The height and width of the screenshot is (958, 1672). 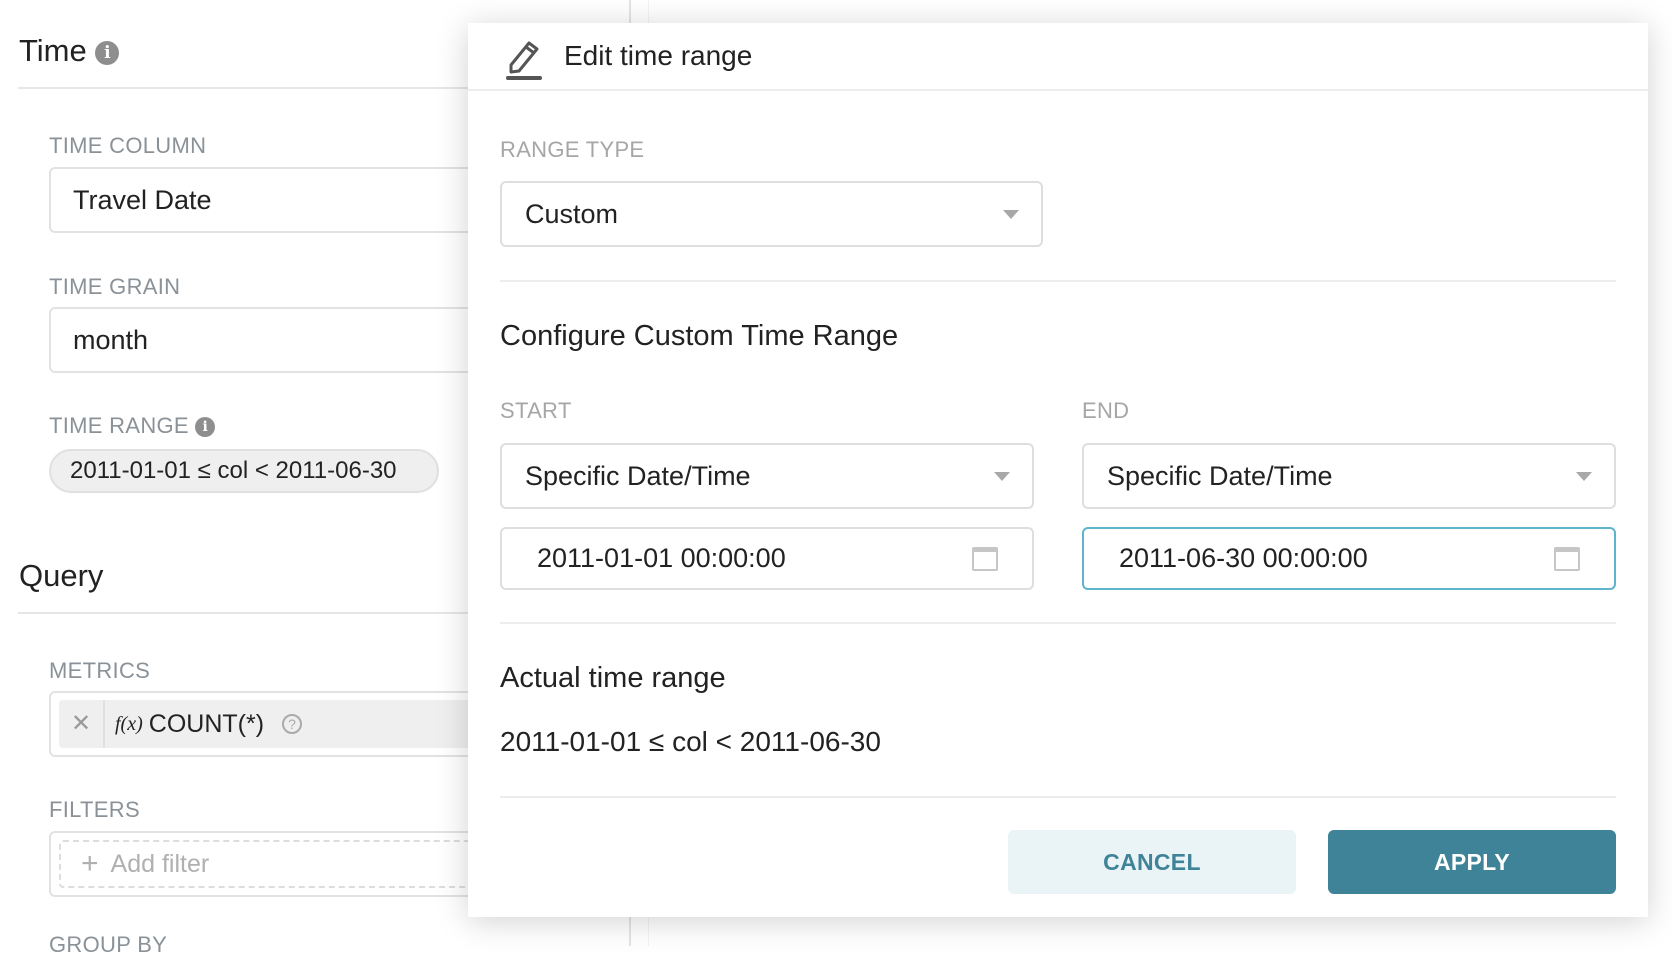 I want to click on time-title-text: Time, so click(x=53, y=50).